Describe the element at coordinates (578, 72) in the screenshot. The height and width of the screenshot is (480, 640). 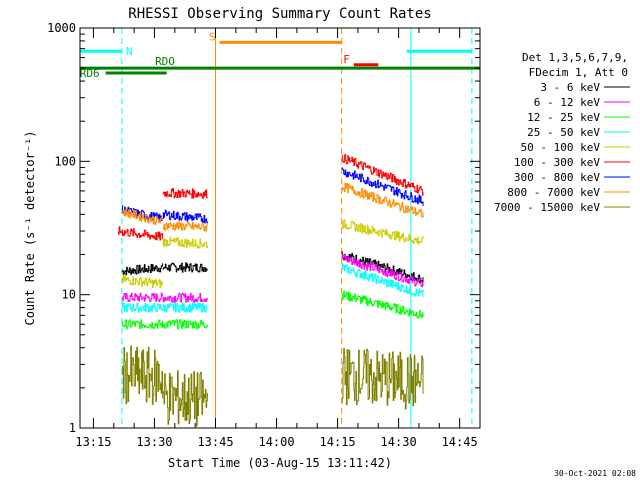
I see `legend-header-line-2: FDecim 1, Att 0` at that location.